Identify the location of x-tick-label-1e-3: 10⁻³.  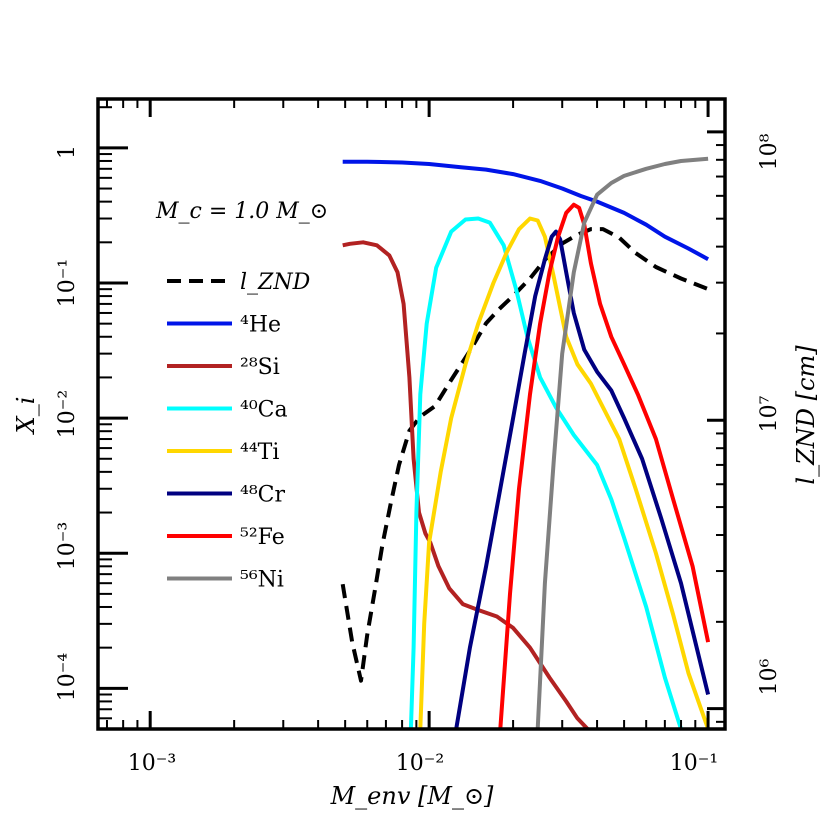
(152, 763).